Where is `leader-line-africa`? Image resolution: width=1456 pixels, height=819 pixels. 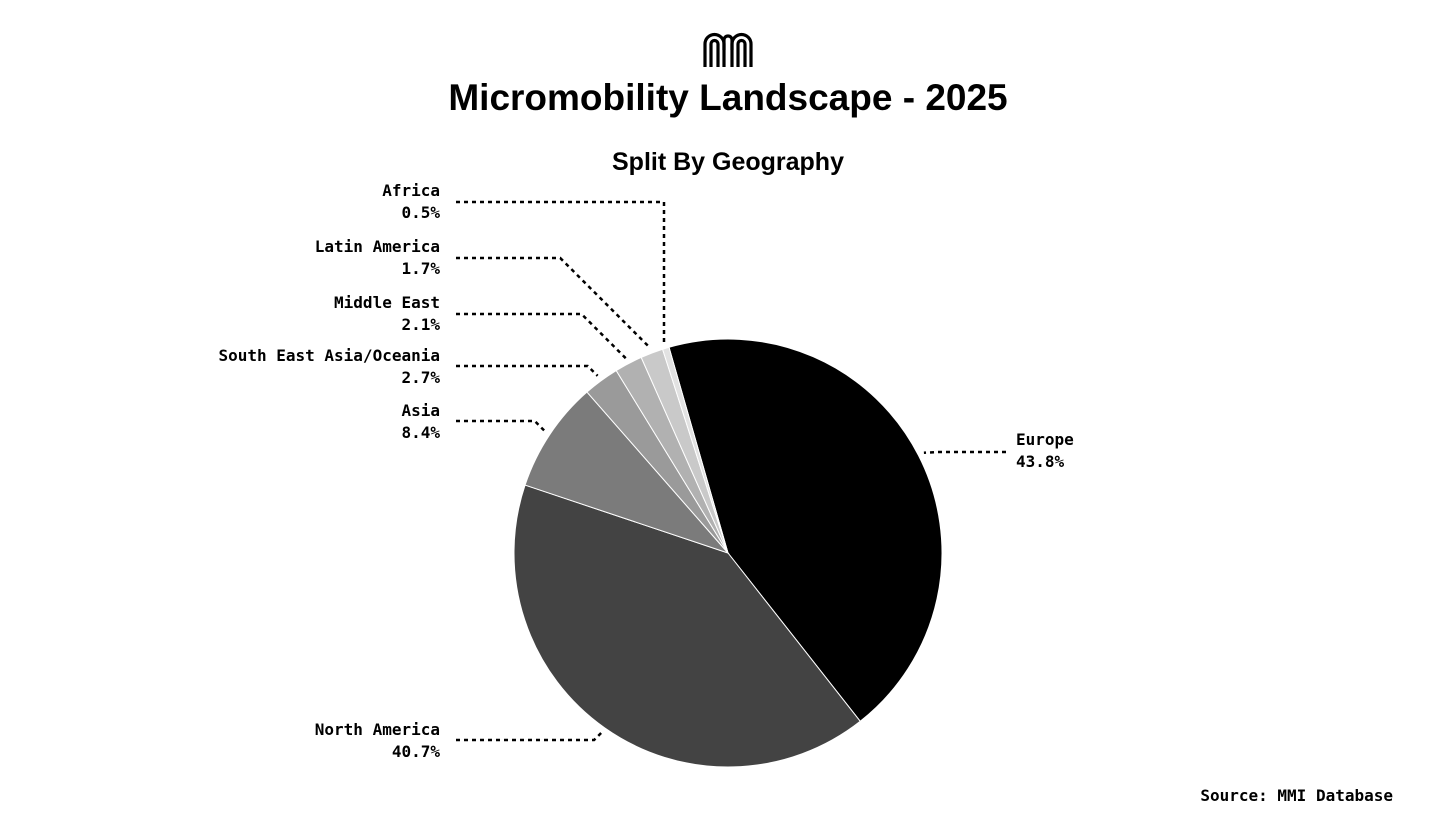 leader-line-africa is located at coordinates (561, 271).